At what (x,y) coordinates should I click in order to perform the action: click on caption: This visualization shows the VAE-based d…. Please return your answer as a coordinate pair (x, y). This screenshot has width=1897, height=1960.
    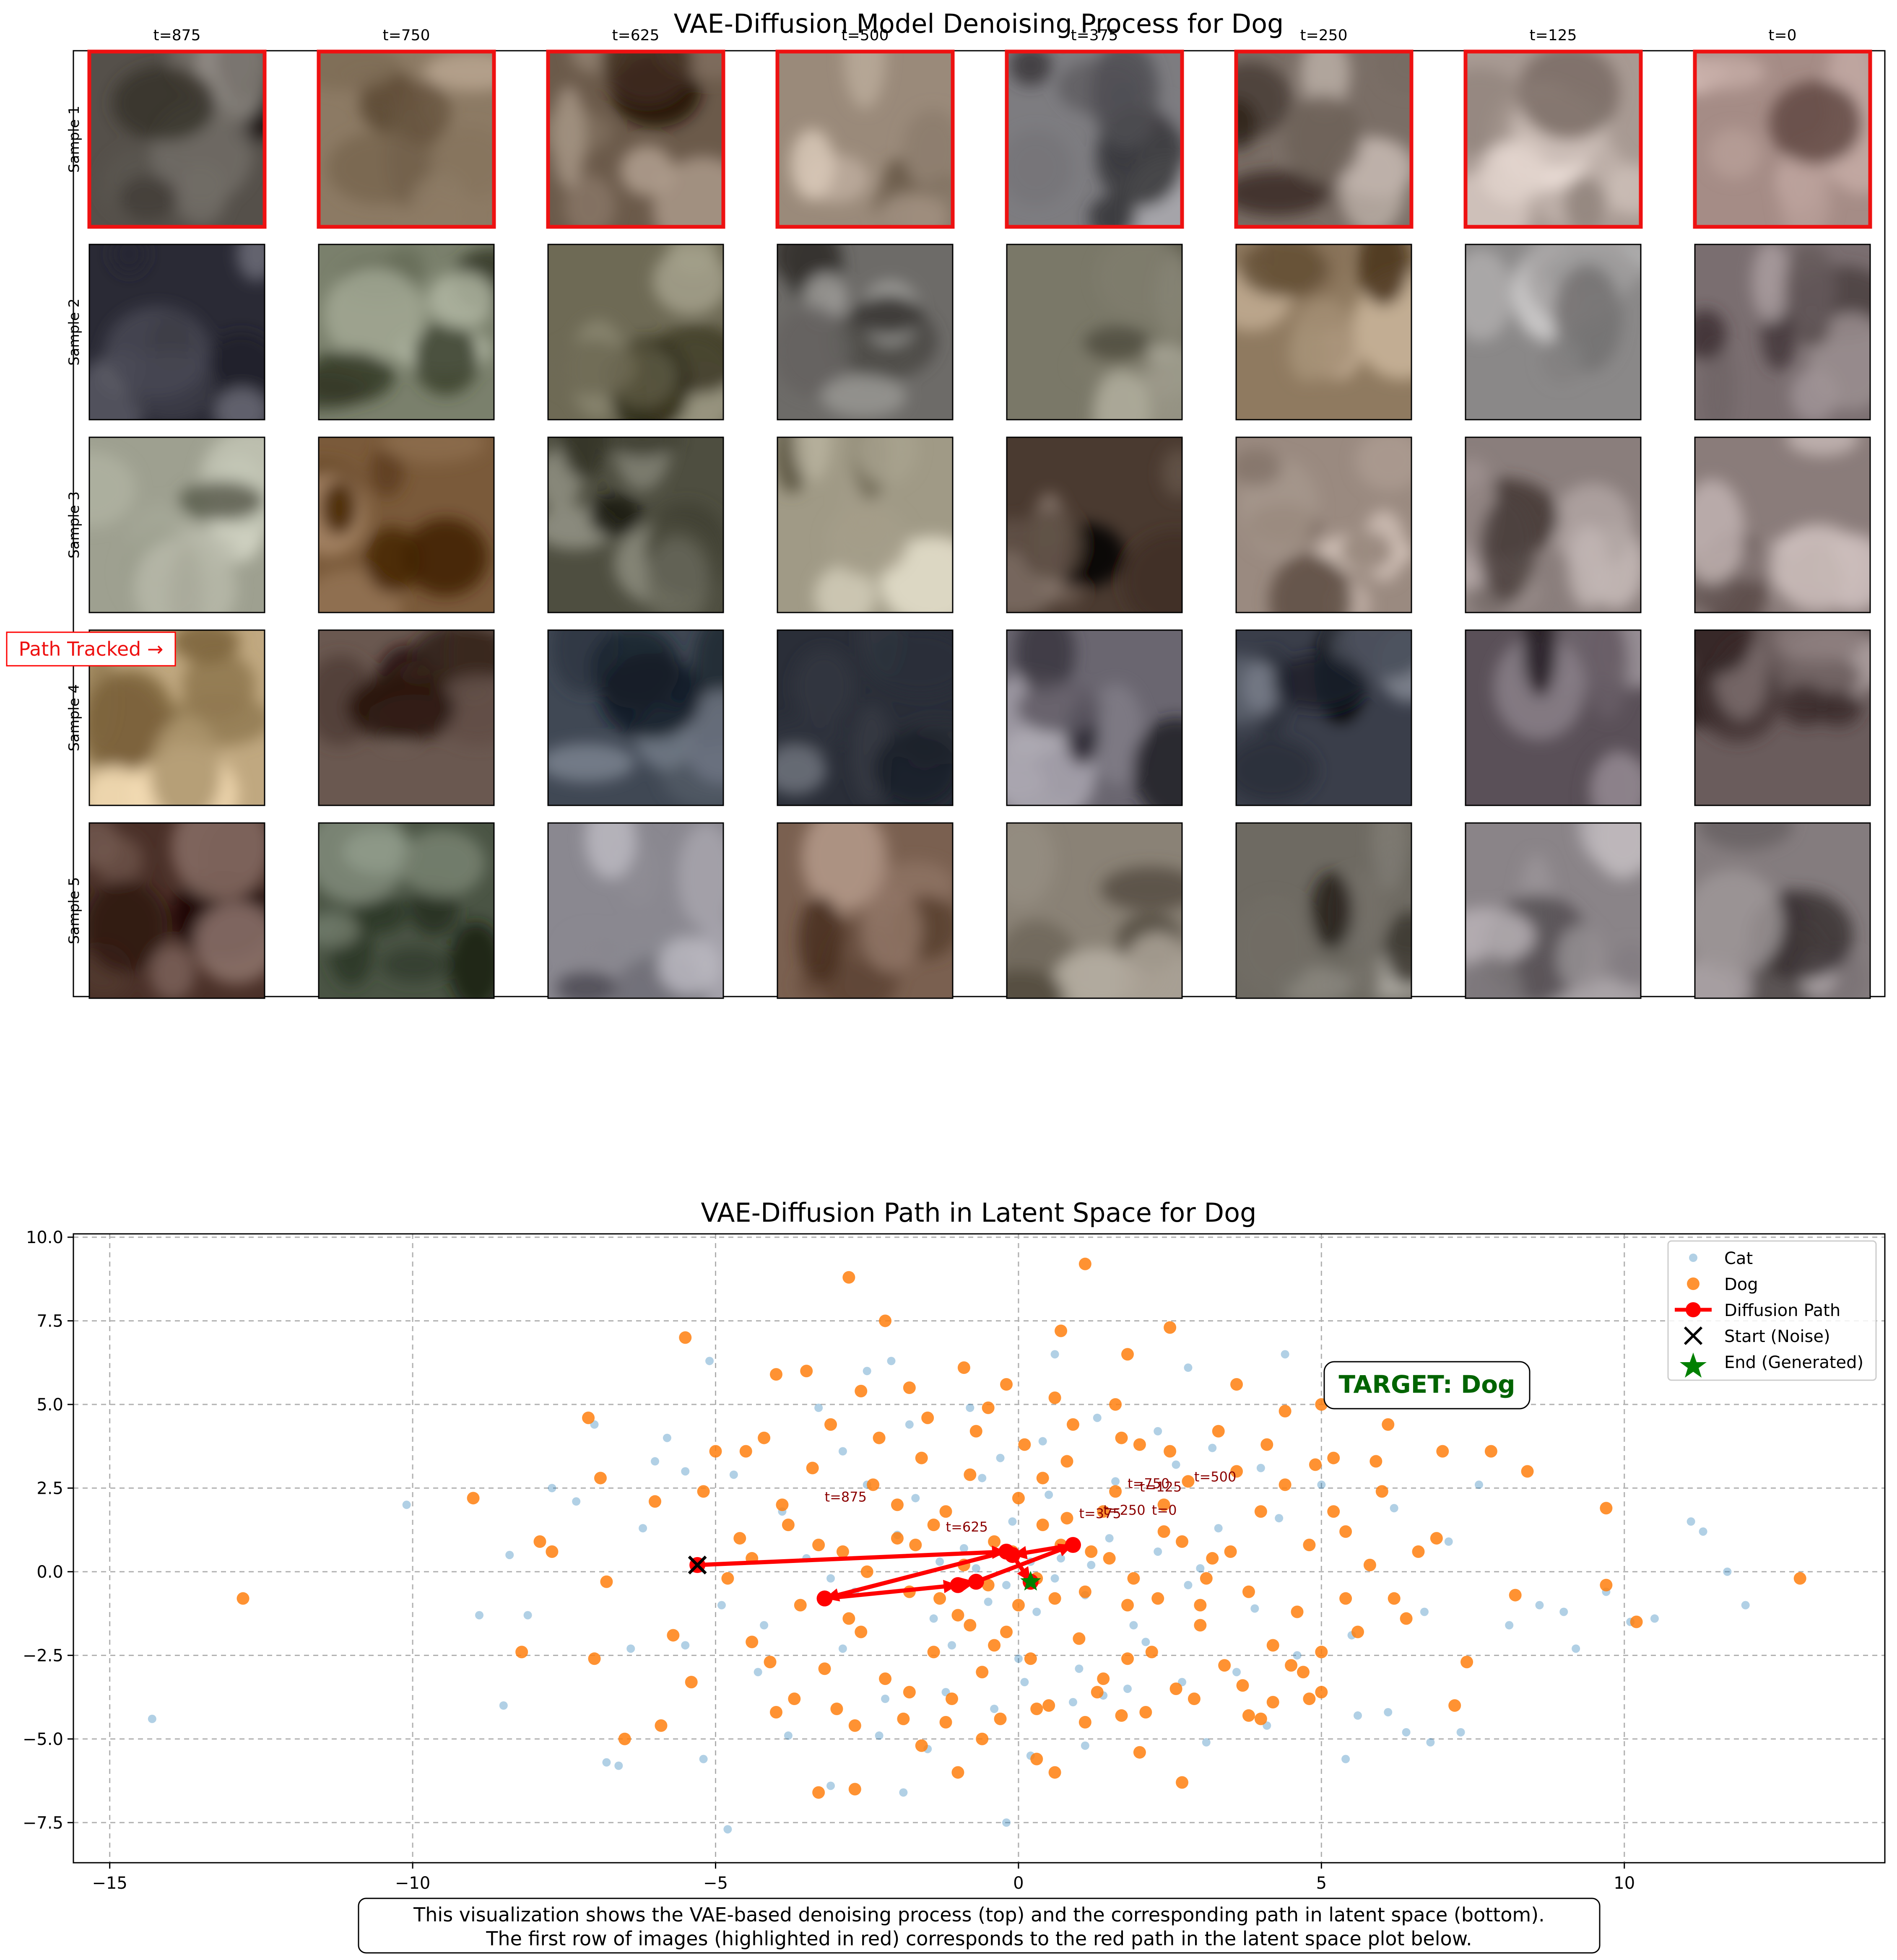
    Looking at the image, I should click on (979, 1926).